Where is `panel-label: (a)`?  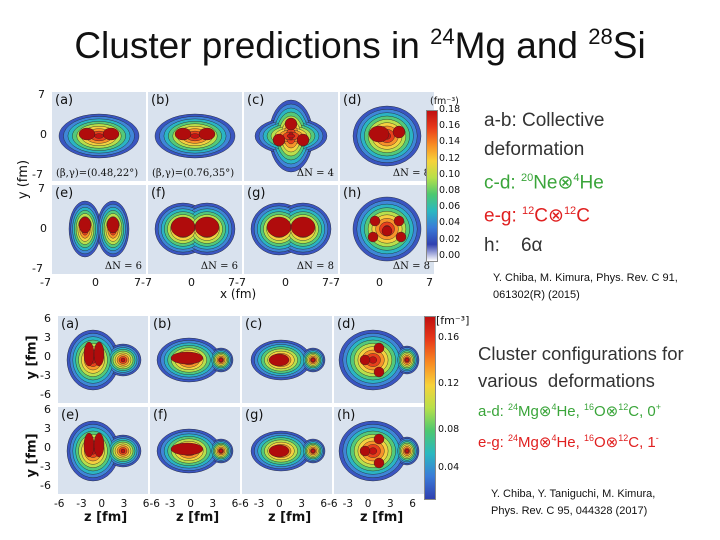
panel-label: (a) is located at coordinates (64, 100).